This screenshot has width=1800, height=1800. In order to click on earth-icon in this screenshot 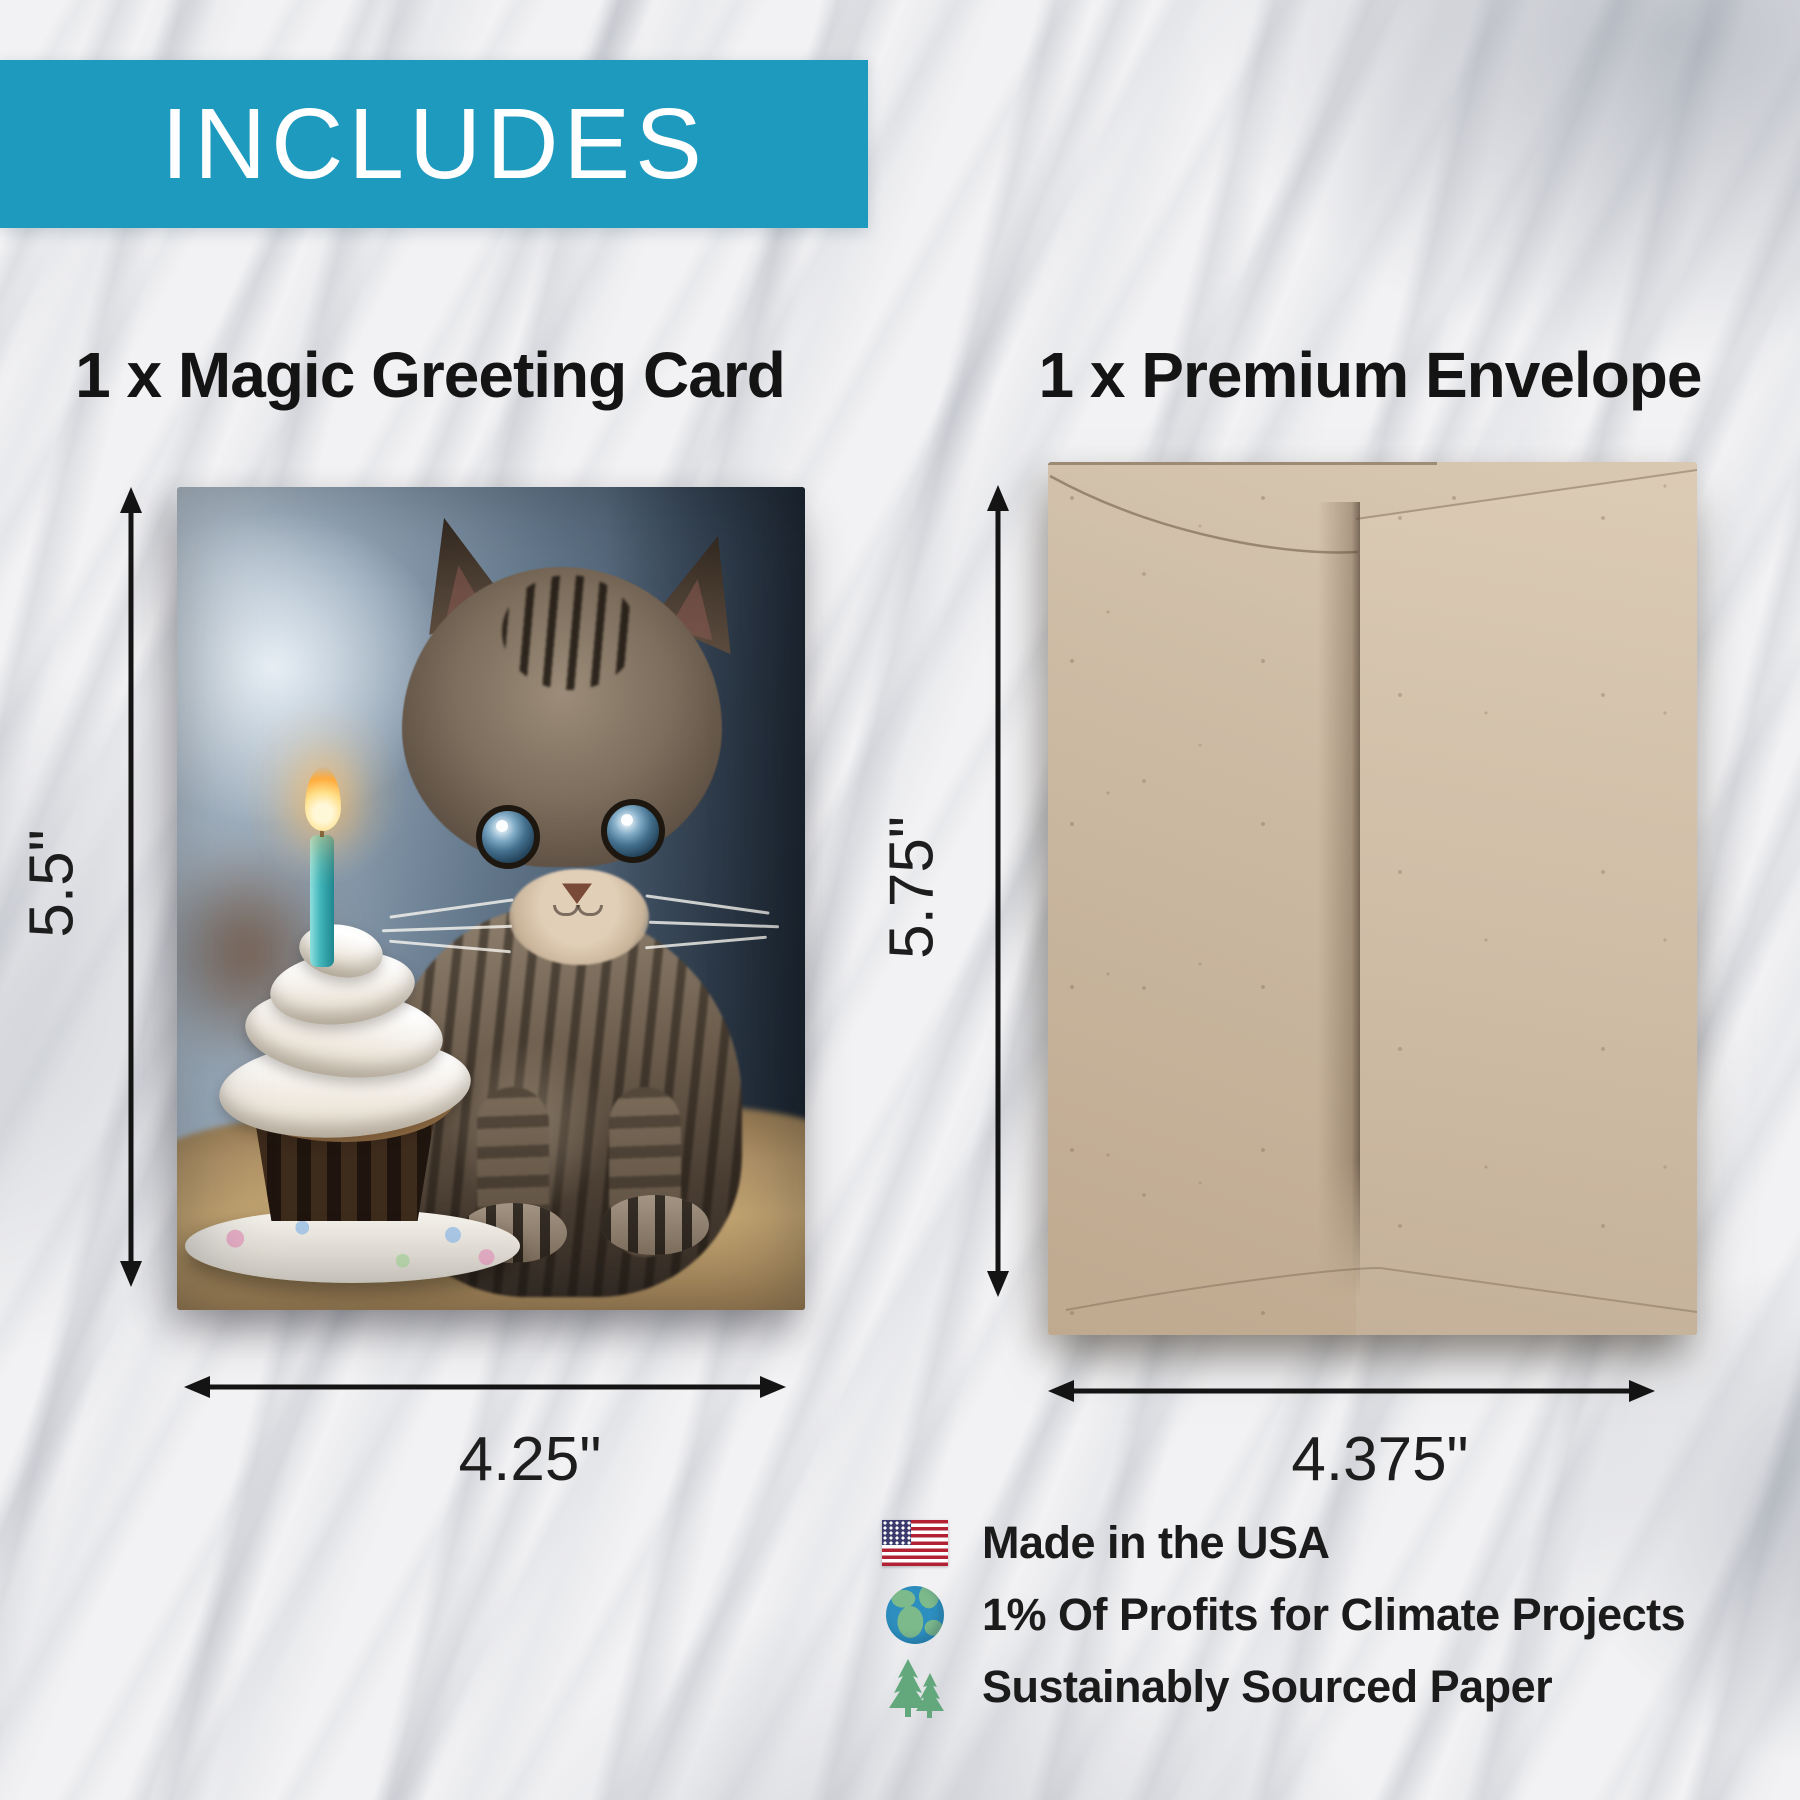, I will do `click(915, 1614)`.